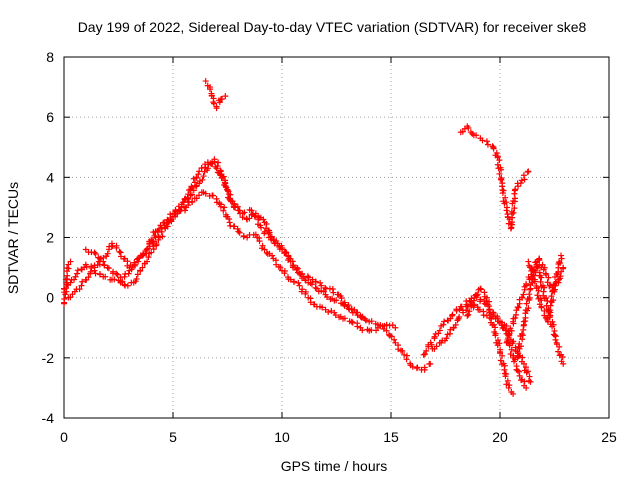 The height and width of the screenshot is (480, 640). Describe the element at coordinates (50, 238) in the screenshot. I see `y-tick-label: 2` at that location.